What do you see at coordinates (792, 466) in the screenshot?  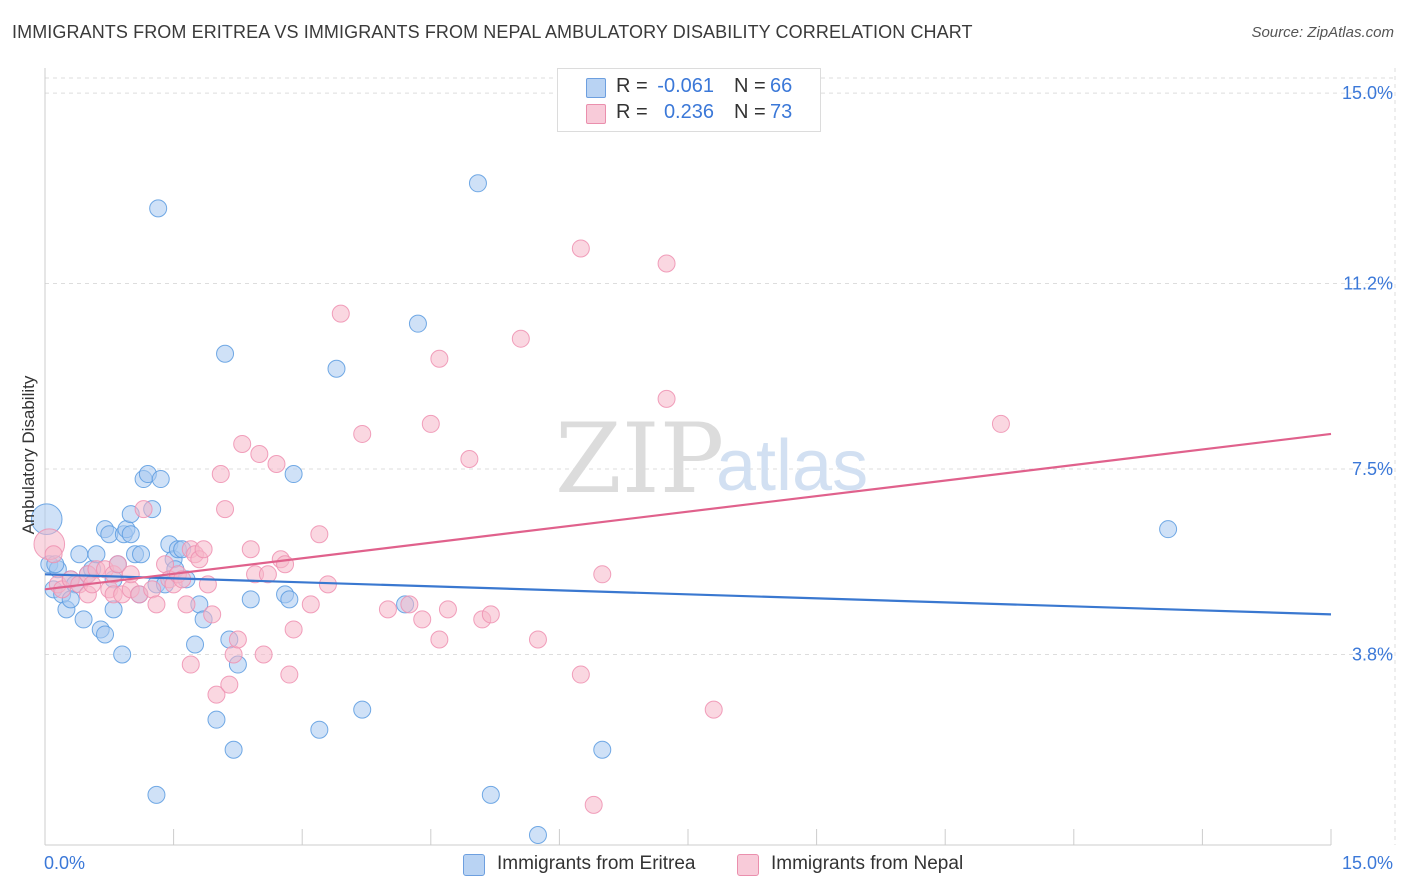 I see `watermark-atlas: atlas` at bounding box center [792, 466].